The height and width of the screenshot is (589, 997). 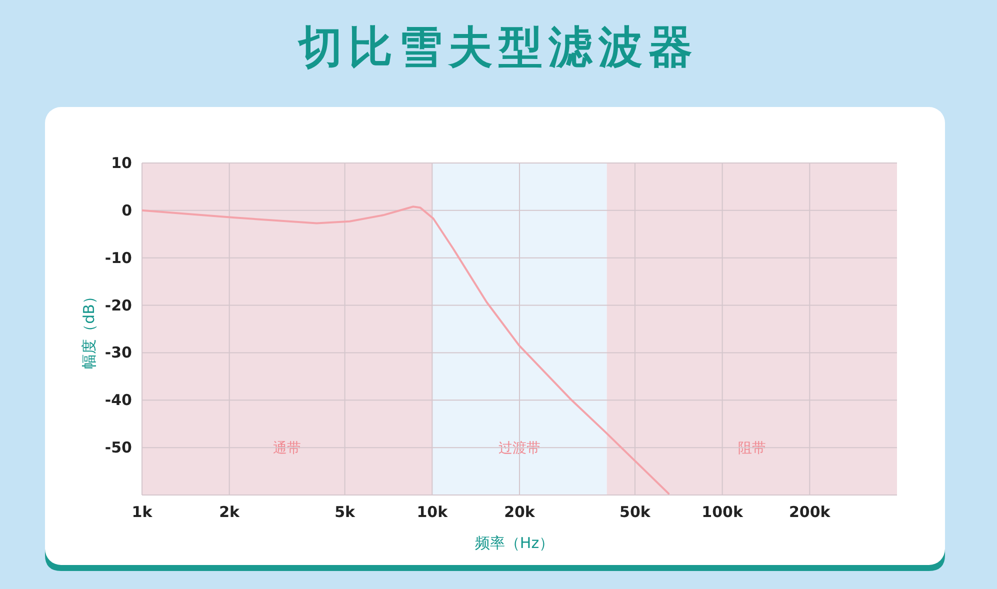 What do you see at coordinates (432, 512) in the screenshot?
I see `x-tick-label: 10k` at bounding box center [432, 512].